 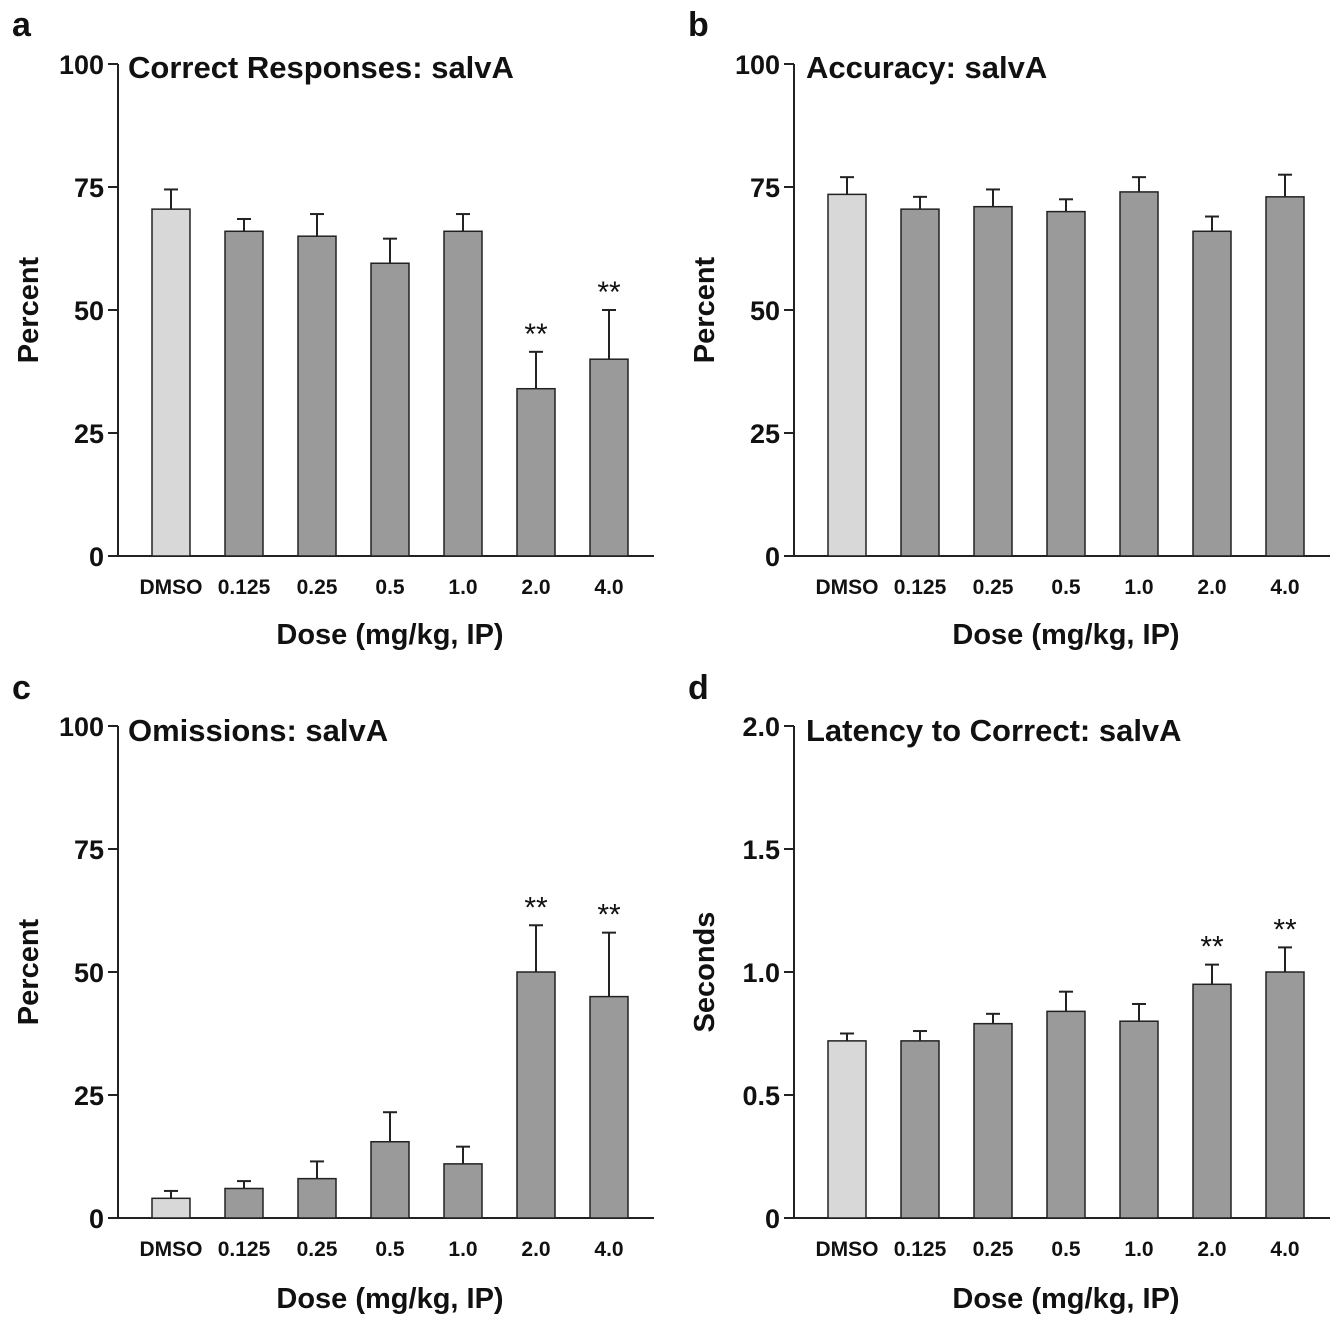 I want to click on panel-letter: a, so click(x=22, y=25).